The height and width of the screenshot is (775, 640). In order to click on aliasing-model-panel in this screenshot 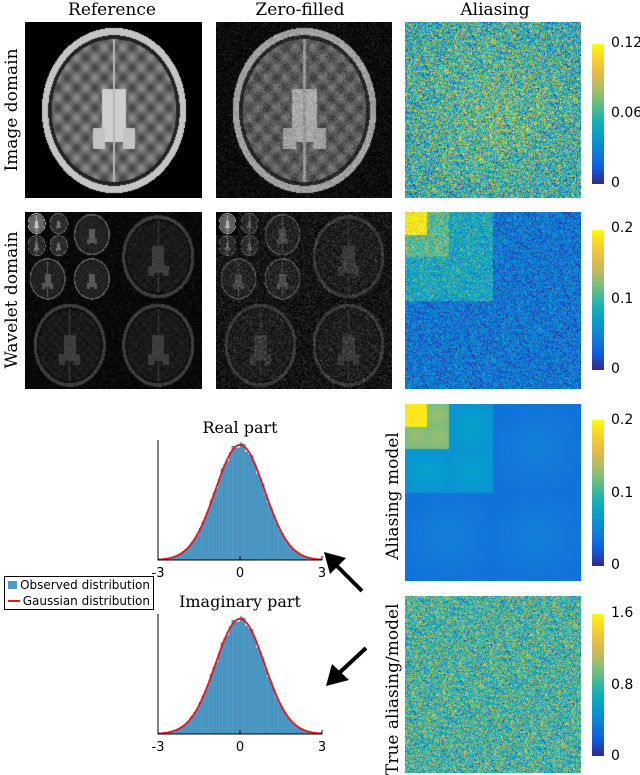, I will do `click(493, 492)`.